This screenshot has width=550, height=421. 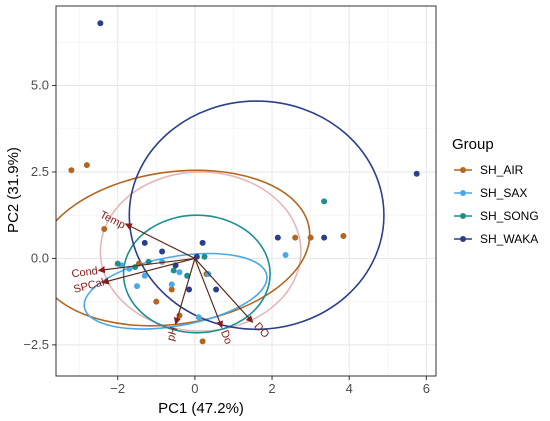 I want to click on legend-label: SH_WAKA, so click(x=509, y=239).